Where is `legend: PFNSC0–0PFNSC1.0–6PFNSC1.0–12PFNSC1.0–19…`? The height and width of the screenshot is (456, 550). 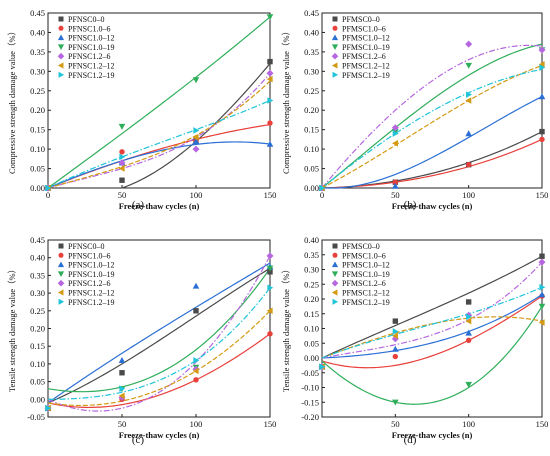 legend: PFNSC0–0PFNSC1.0–6PFNSC1.0–12PFNSC1.0–19… is located at coordinates (85, 274).